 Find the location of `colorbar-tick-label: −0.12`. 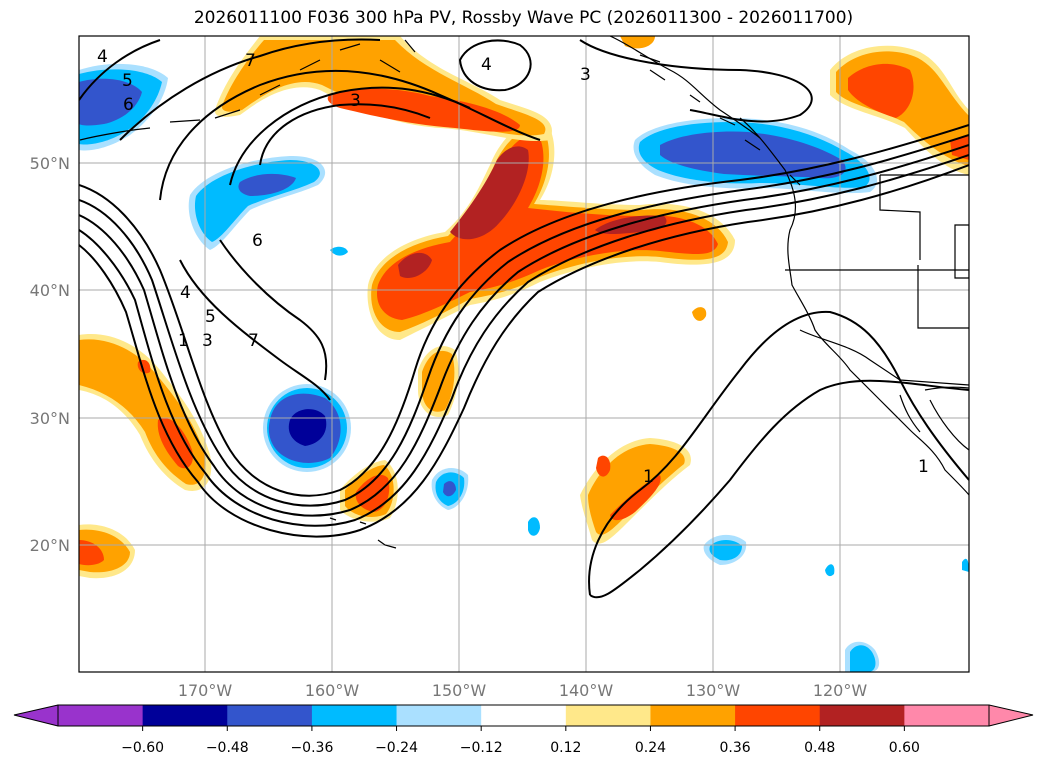

colorbar-tick-label: −0.12 is located at coordinates (481, 748).